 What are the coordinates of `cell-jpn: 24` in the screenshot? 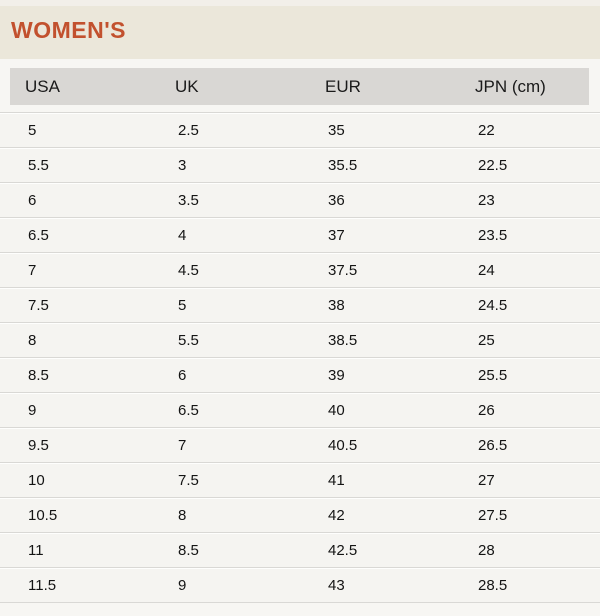 It's located at (486, 270).